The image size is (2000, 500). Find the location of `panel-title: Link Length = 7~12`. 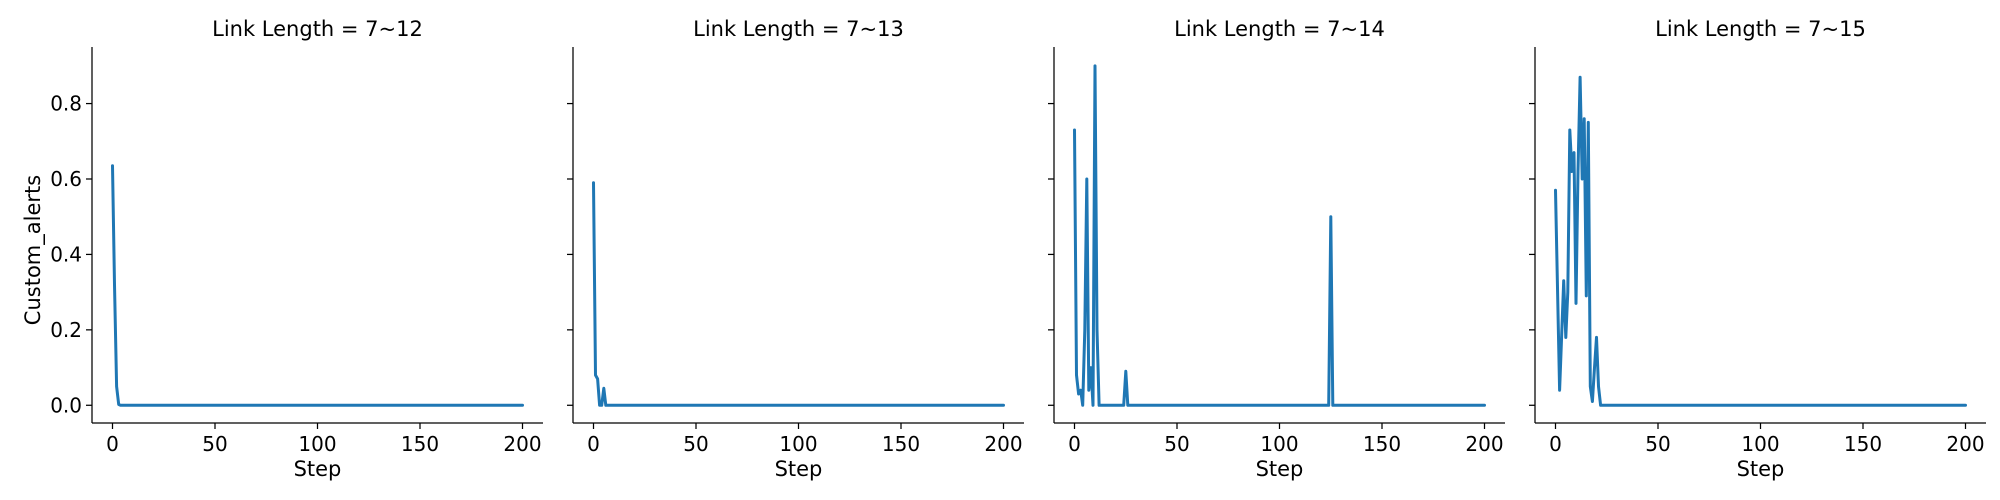

panel-title: Link Length = 7~12 is located at coordinates (317, 29).